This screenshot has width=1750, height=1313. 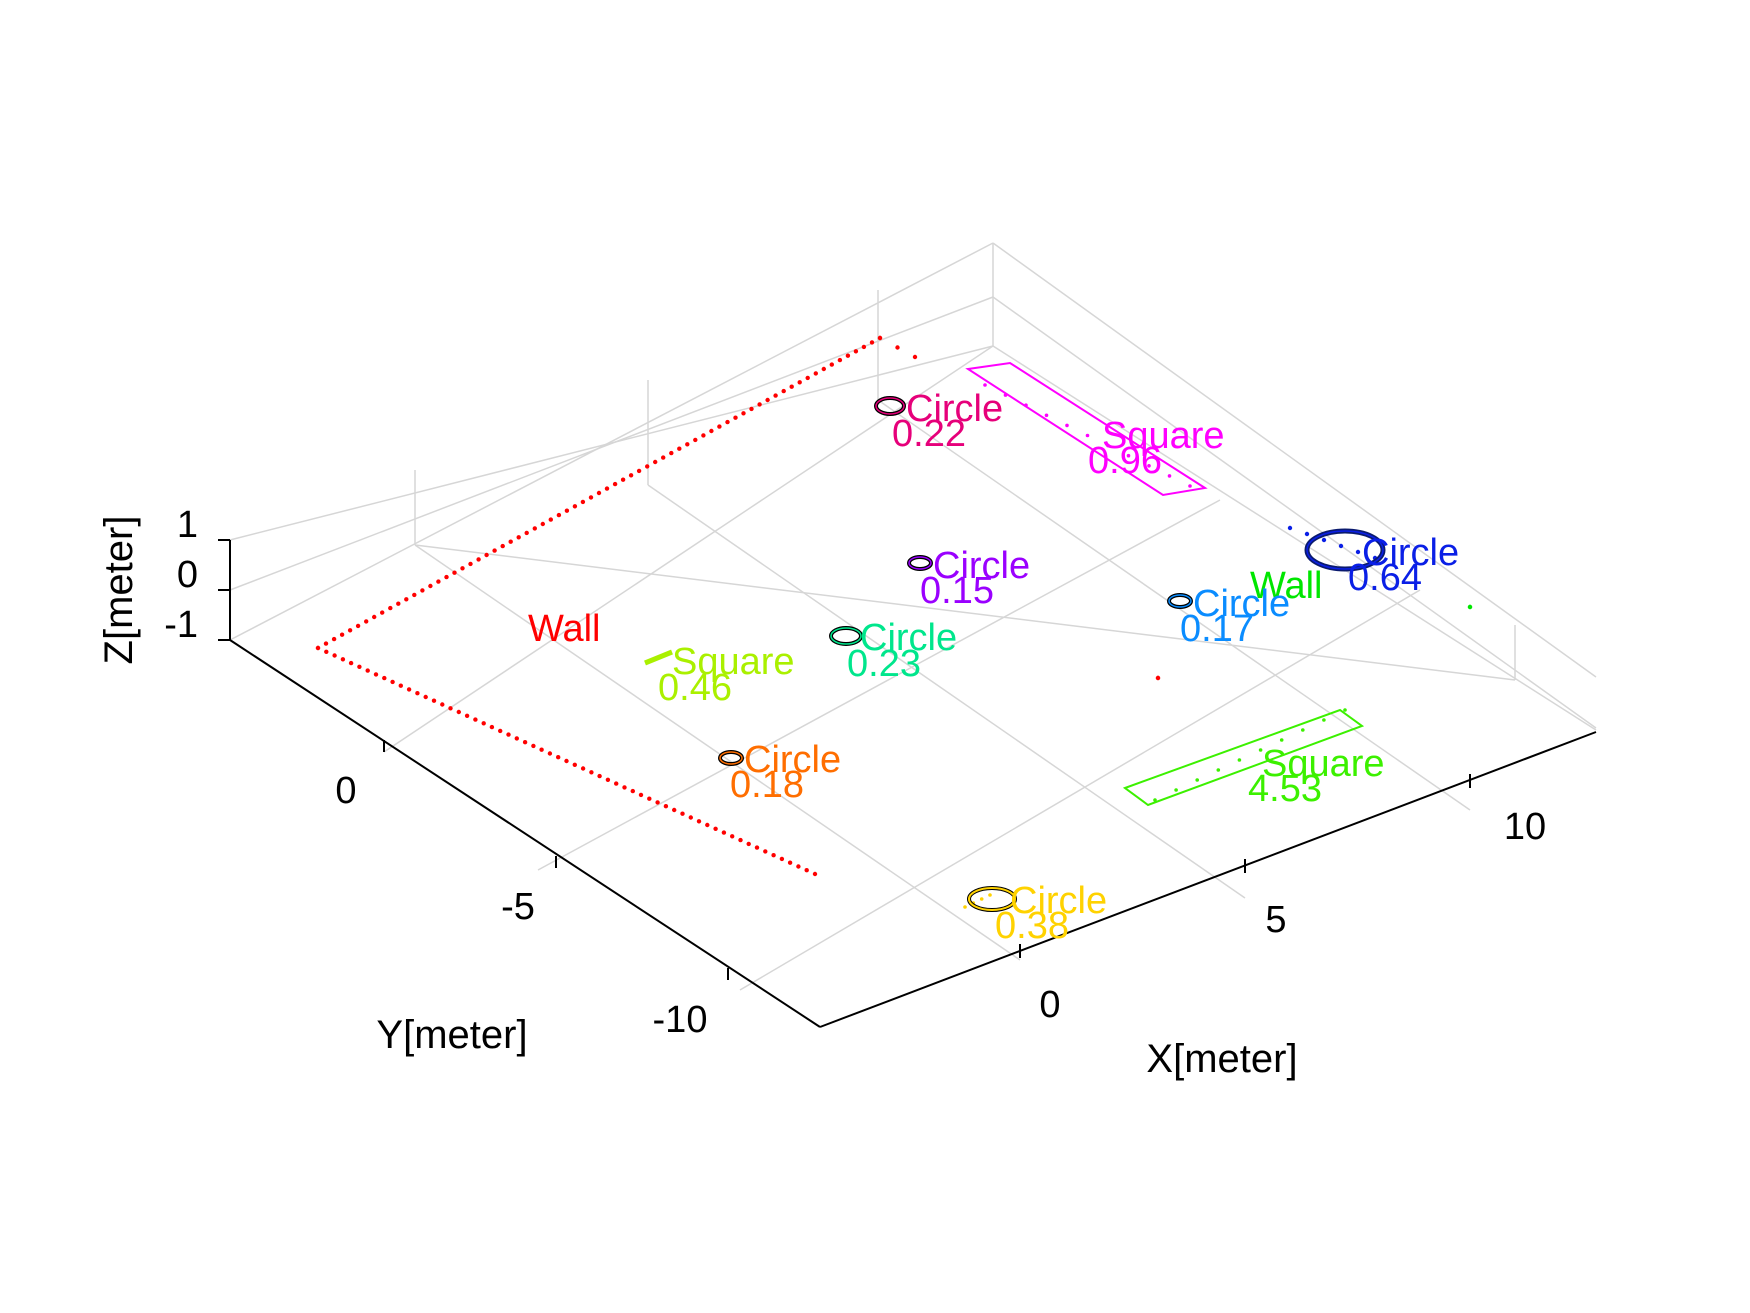 I want to click on object-value: 4.53, so click(x=1285, y=789).